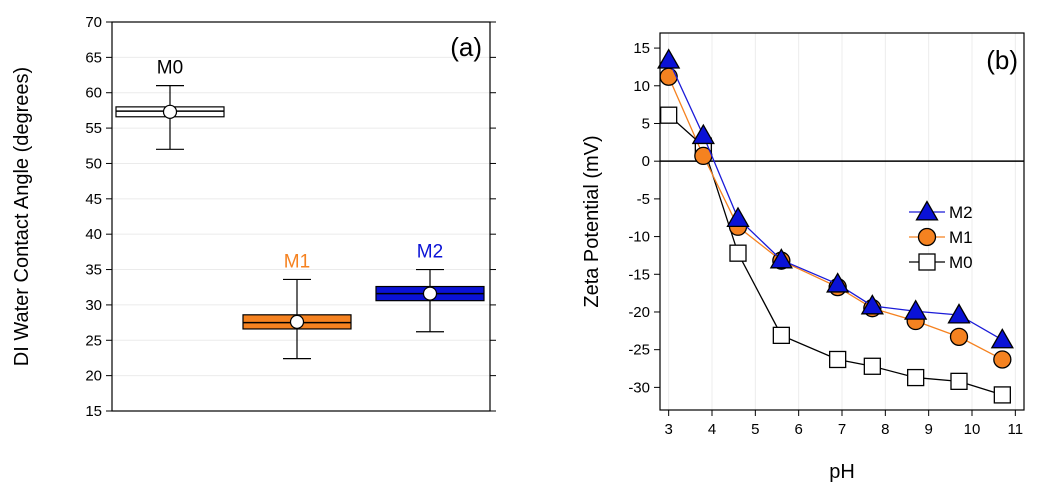 This screenshot has height=487, width=1053. Describe the element at coordinates (1016, 429) in the screenshot. I see `x-tick-label: 11` at that location.